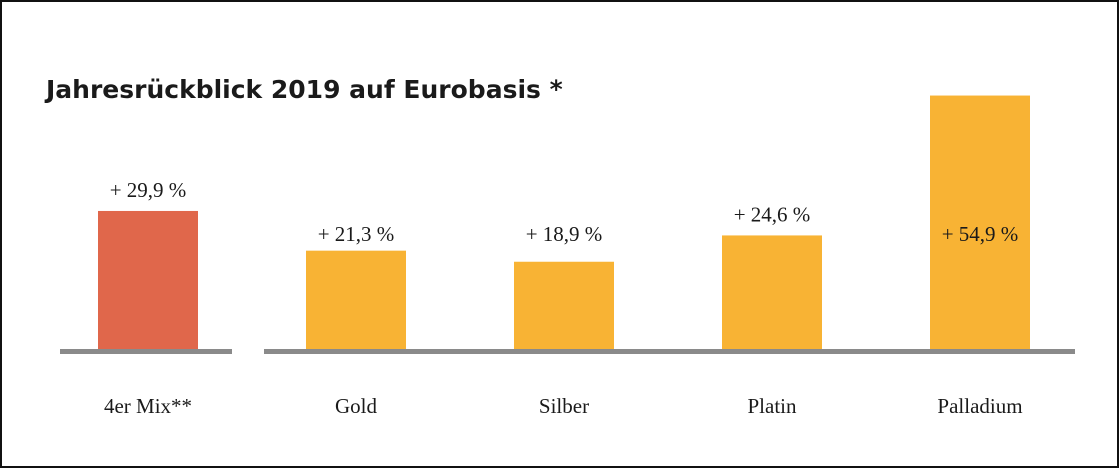  What do you see at coordinates (564, 234) in the screenshot?
I see `value-label: + 18,9 %` at bounding box center [564, 234].